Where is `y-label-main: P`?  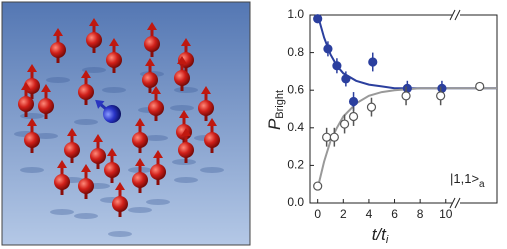
y-label-main: P is located at coordinates (274, 124).